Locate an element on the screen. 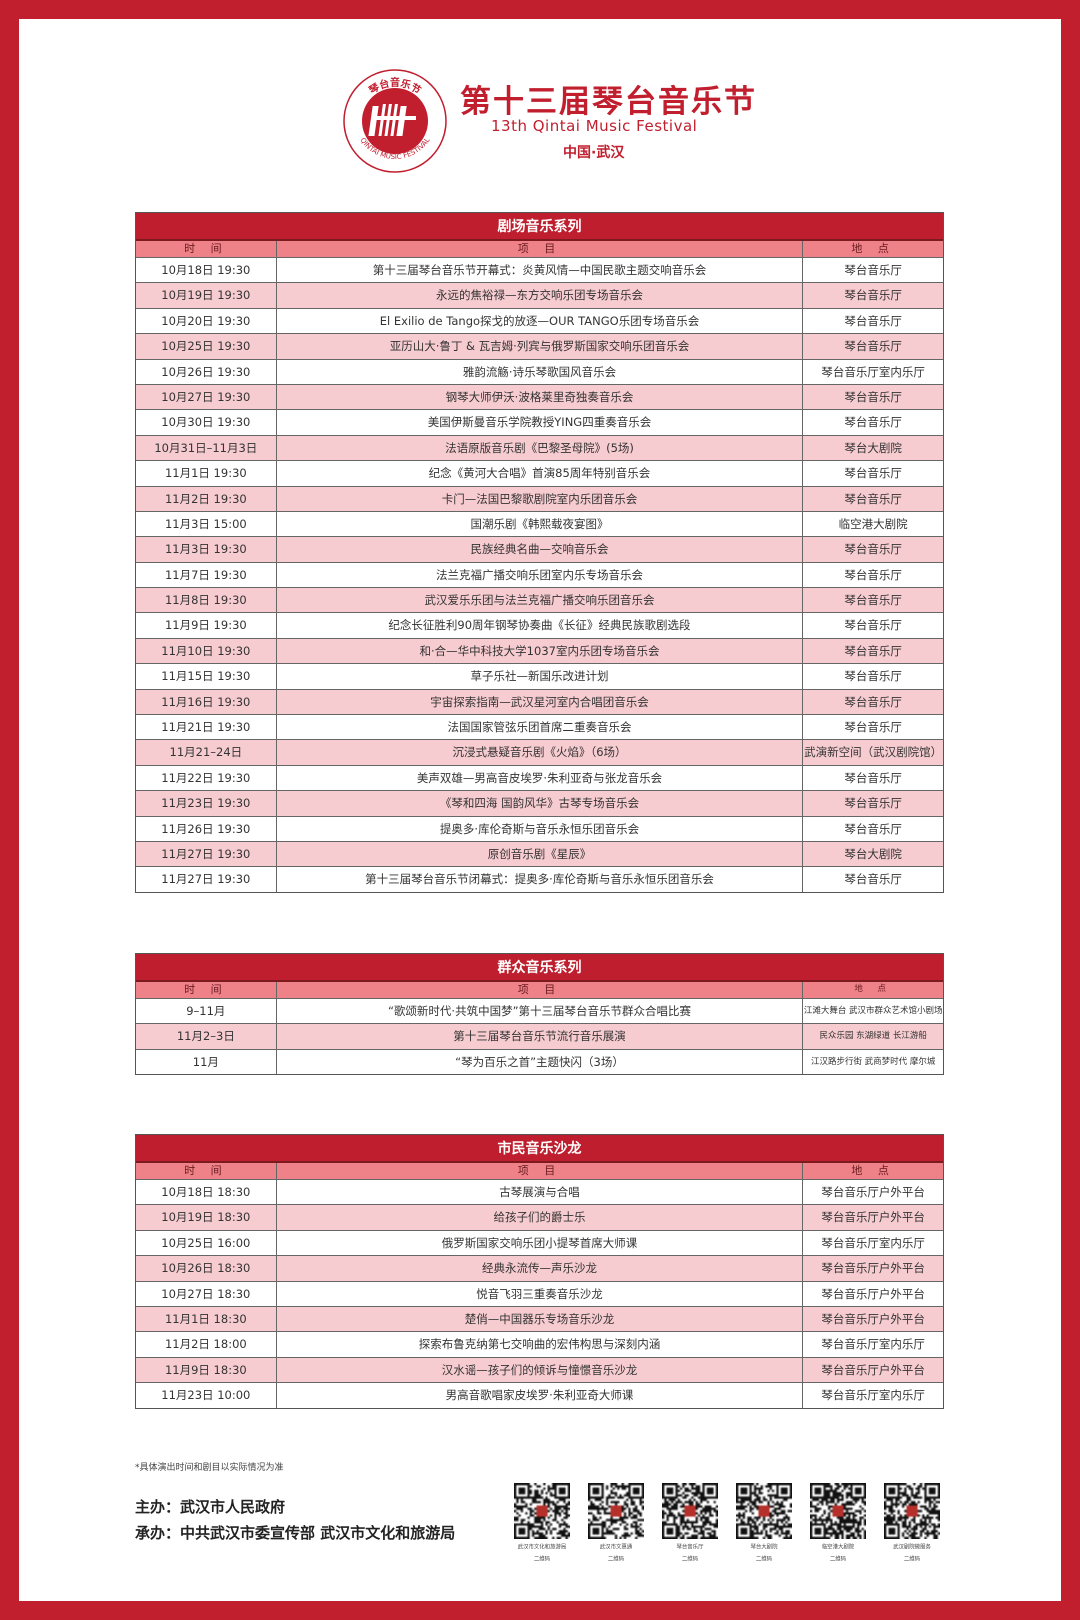  qr-code: 琴台音乐厅 二维码 is located at coordinates (690, 1523).